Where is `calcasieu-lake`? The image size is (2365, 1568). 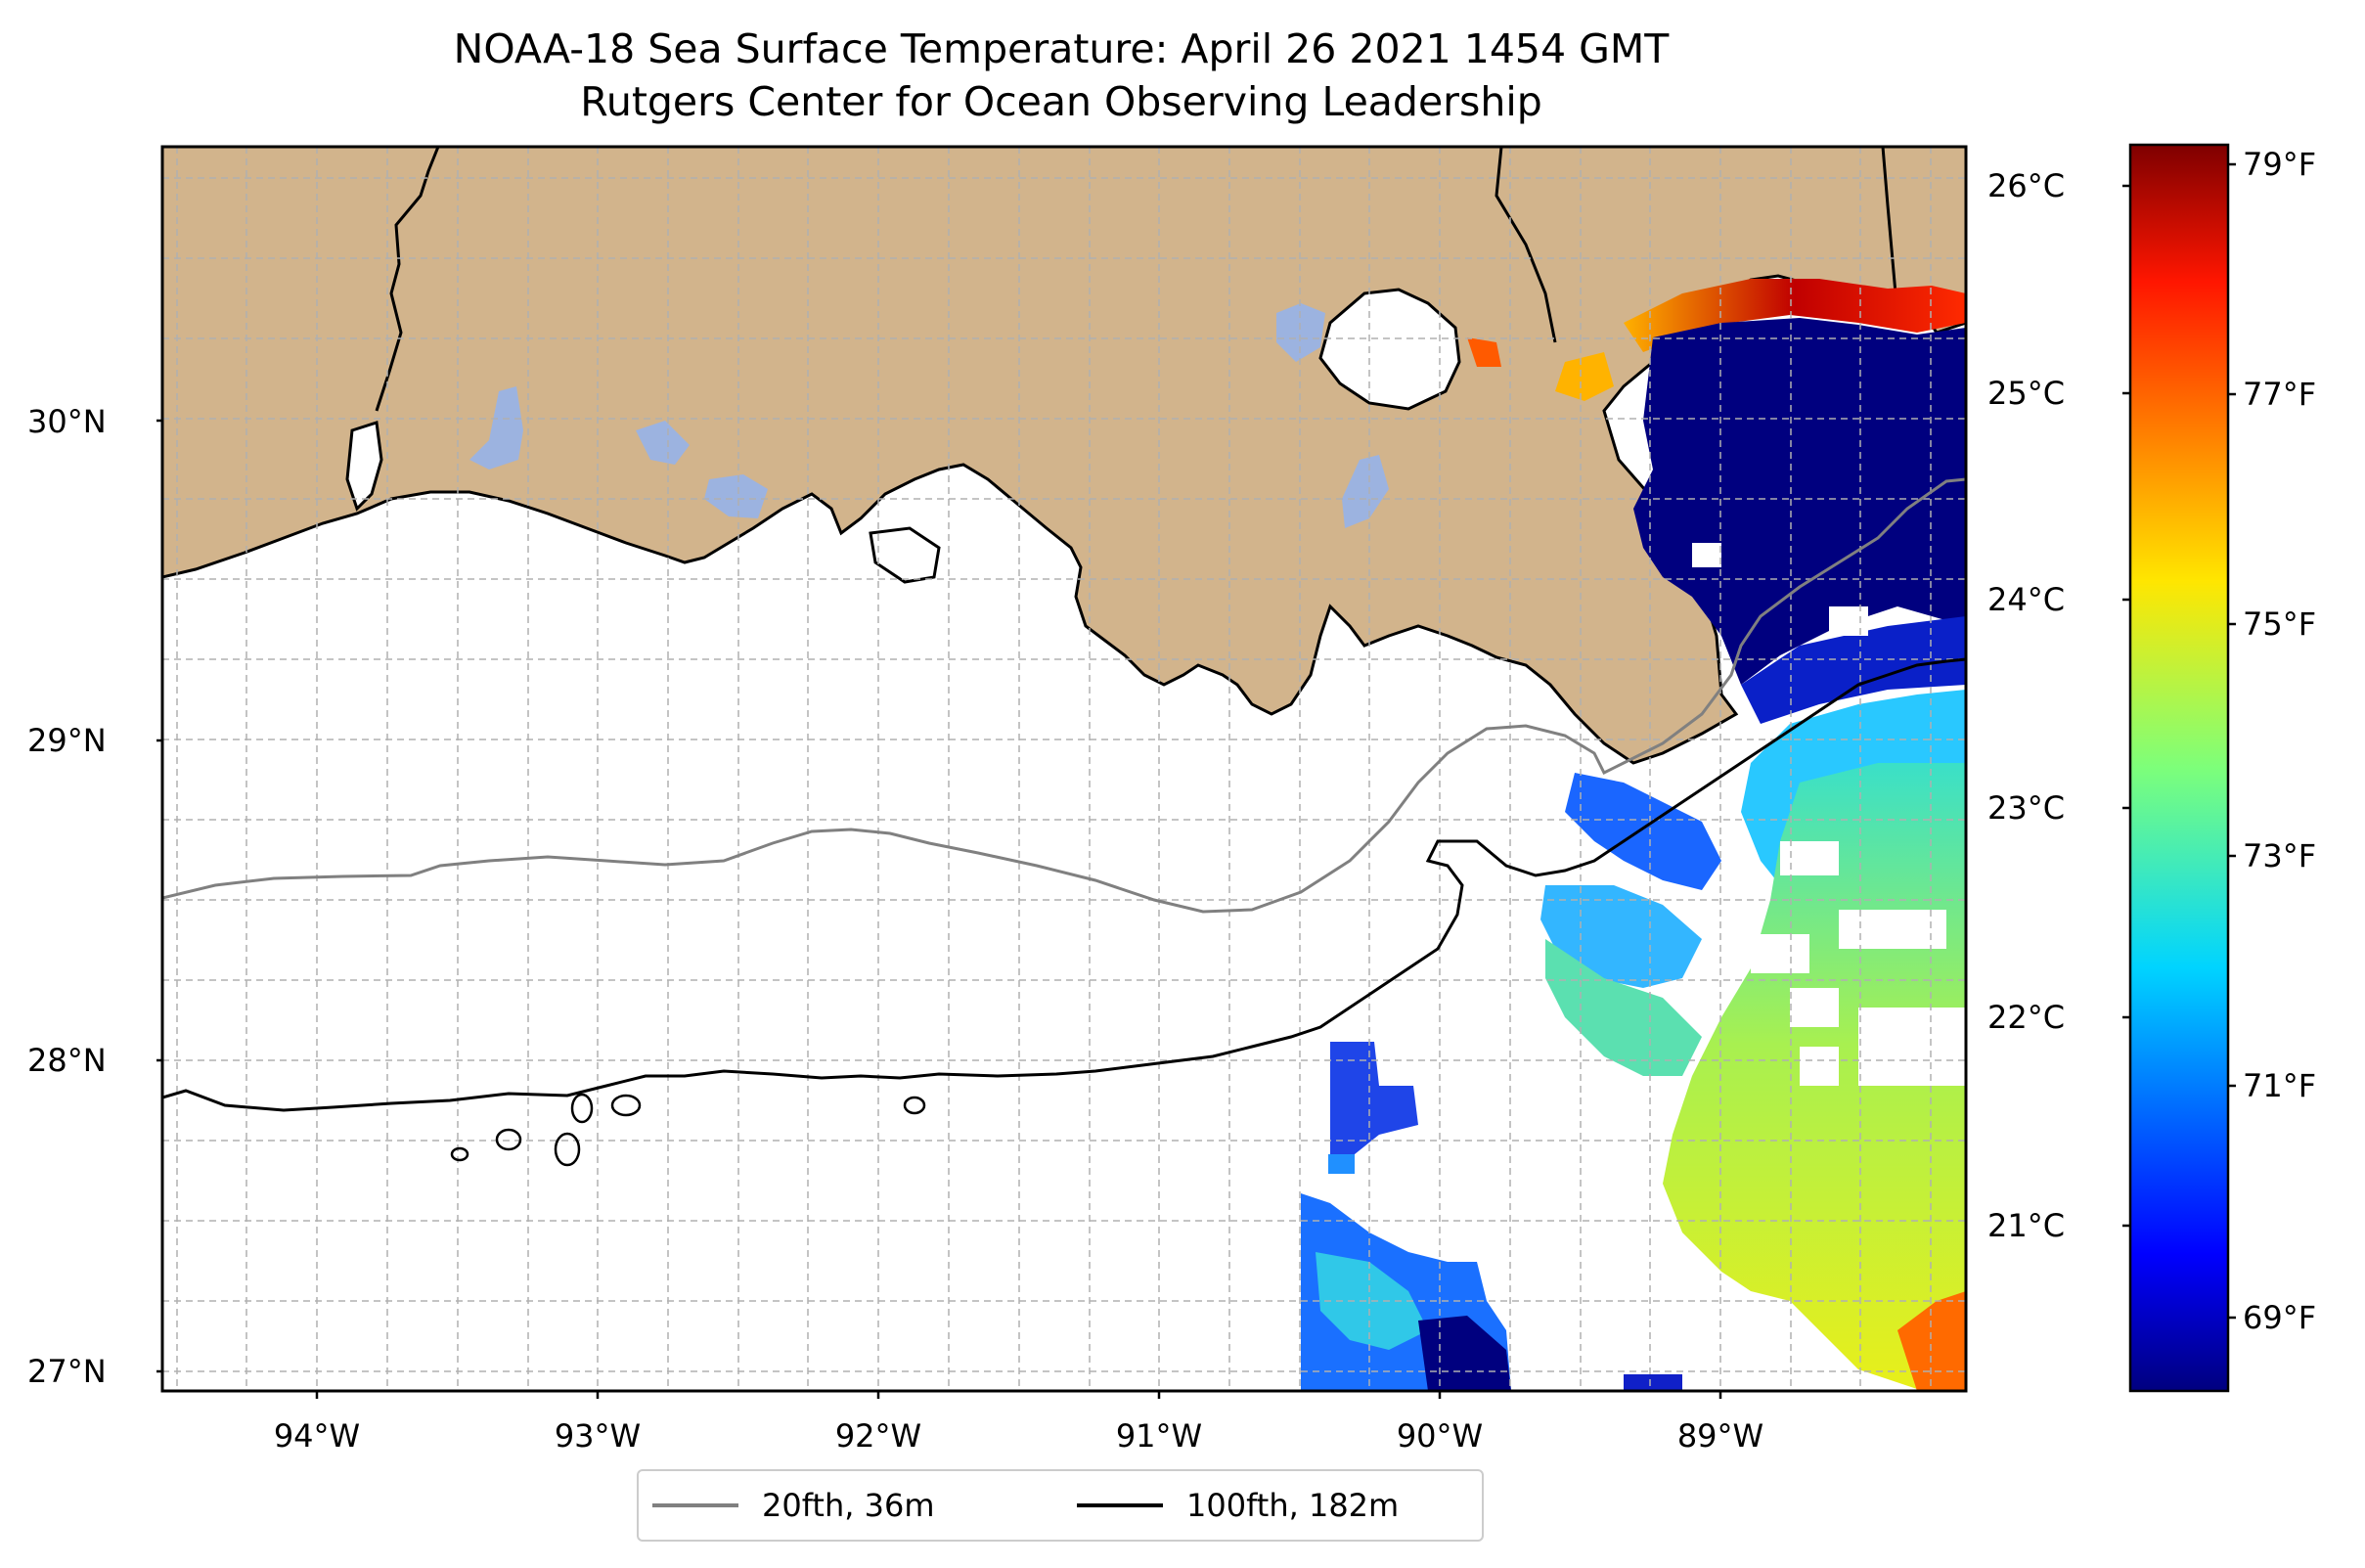
calcasieu-lake is located at coordinates (364, 466).